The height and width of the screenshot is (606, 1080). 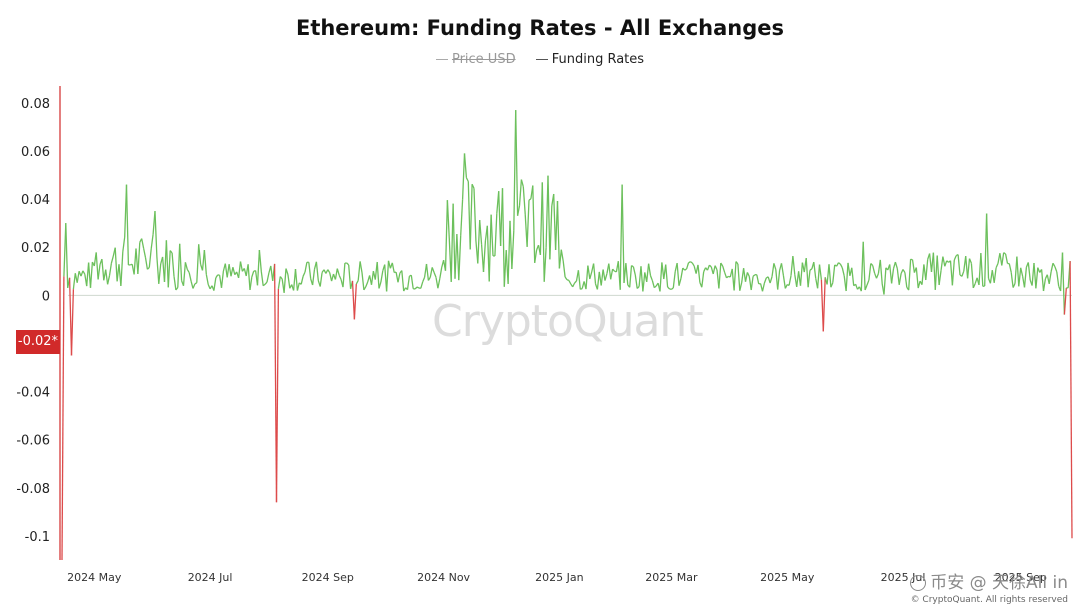 I want to click on legend-item-funding-rates: Funding Rates, so click(x=589, y=59).